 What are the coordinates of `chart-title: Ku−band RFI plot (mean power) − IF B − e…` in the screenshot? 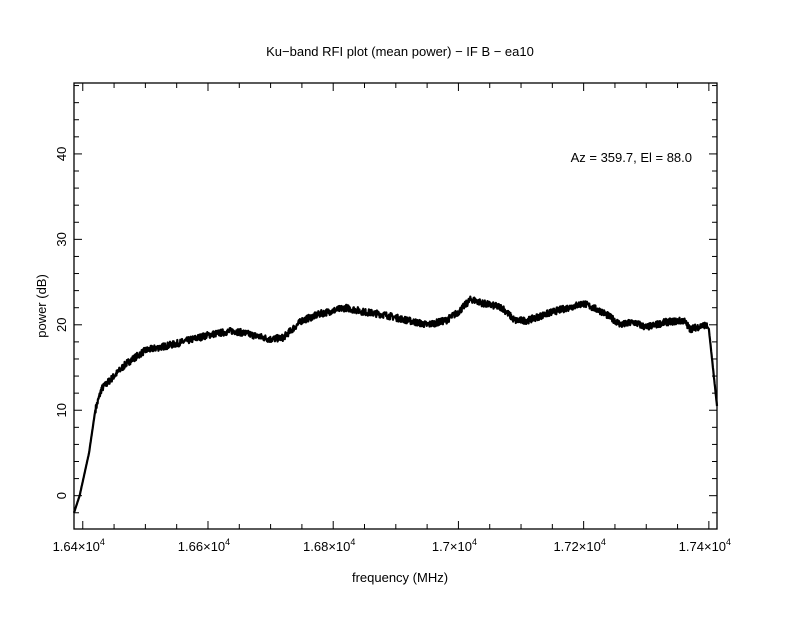 It's located at (400, 51).